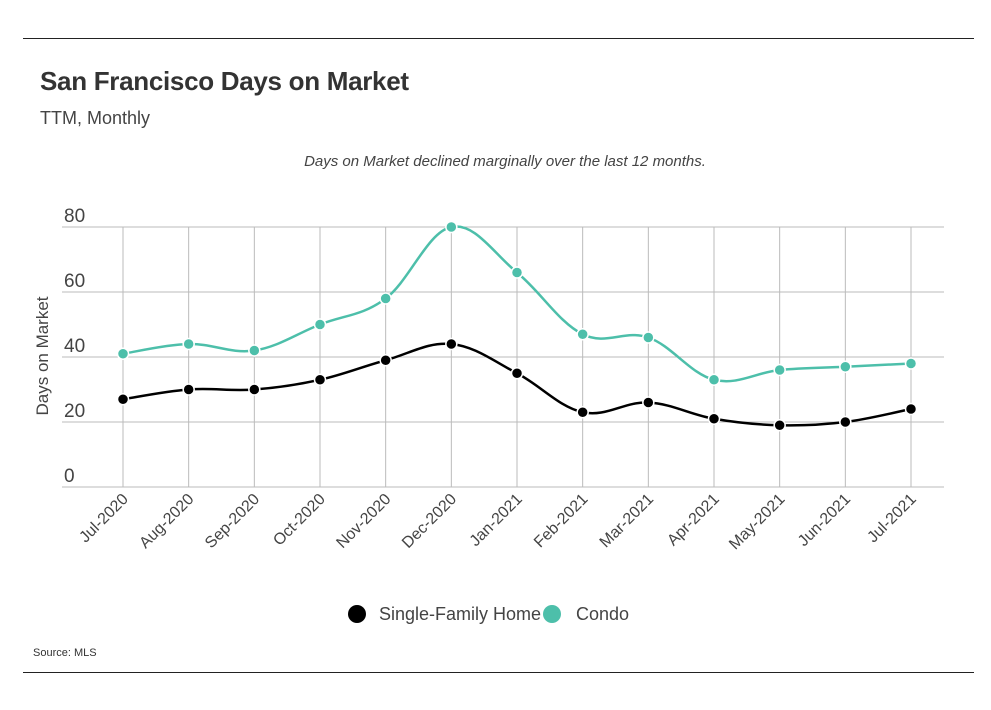  I want to click on x-tick-label: Nov-2020, so click(363, 521).